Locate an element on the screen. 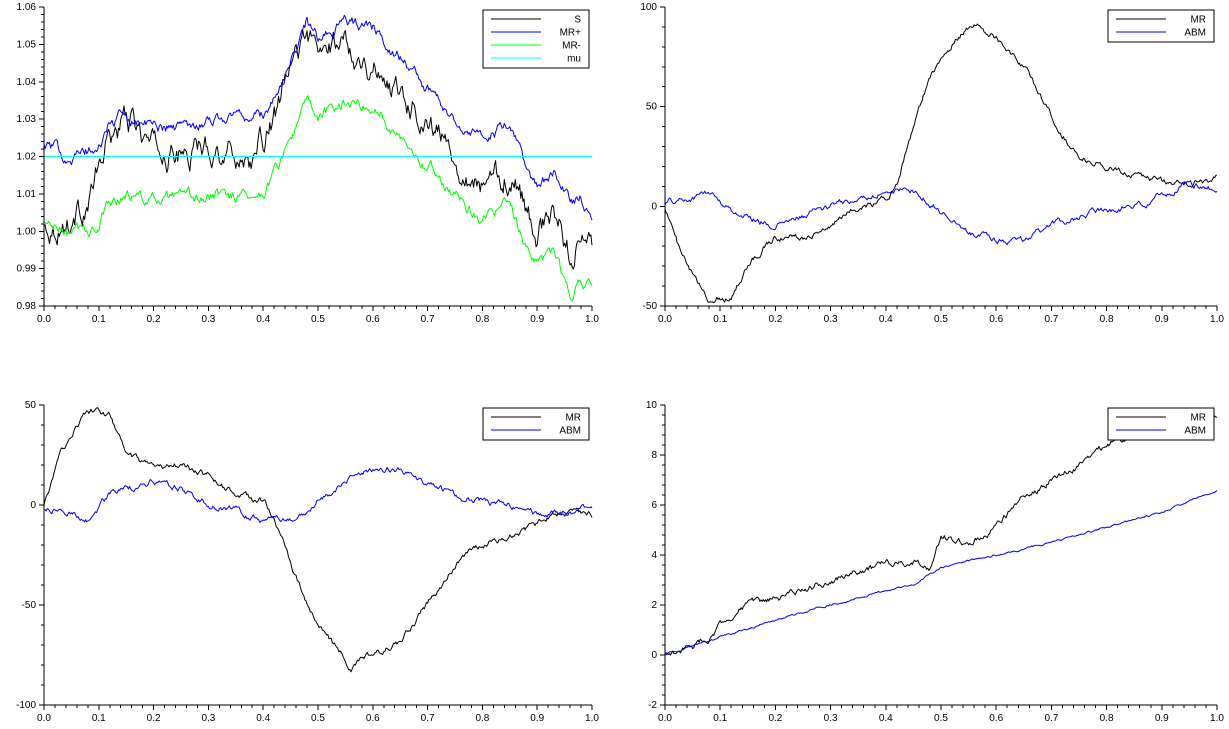 This screenshot has width=1229, height=729. y-tick-label: 0.99 is located at coordinates (27, 269).